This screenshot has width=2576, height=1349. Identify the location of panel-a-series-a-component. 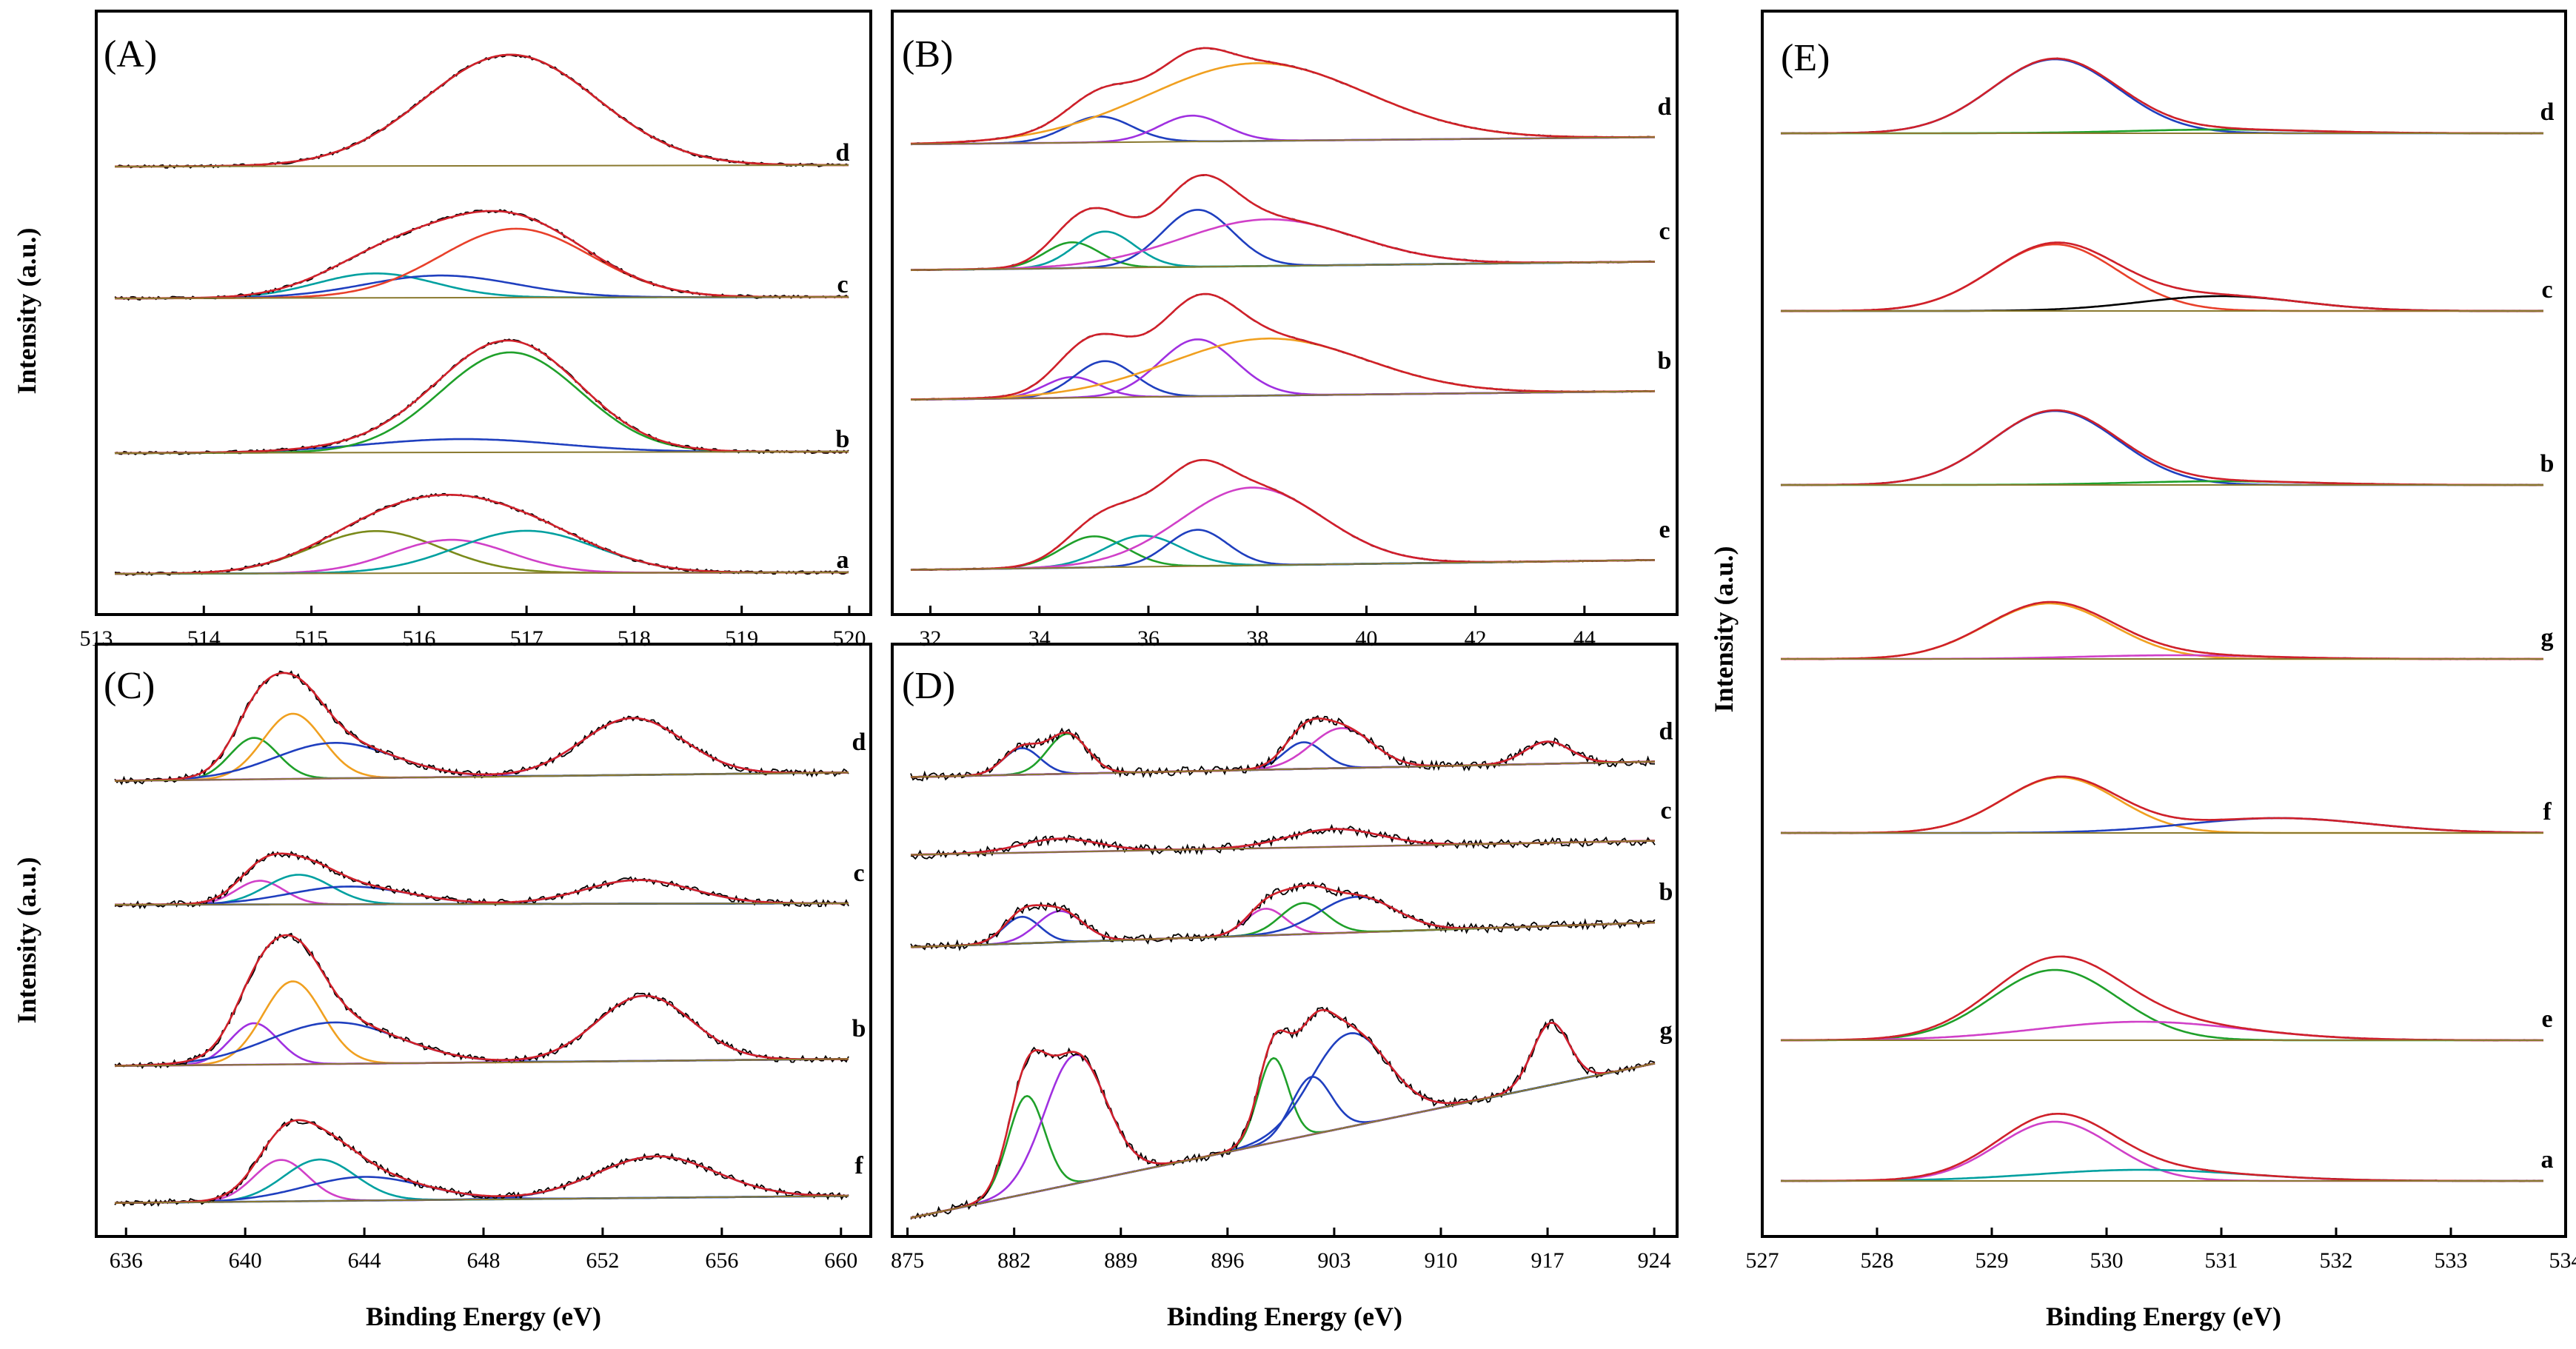
(481, 556).